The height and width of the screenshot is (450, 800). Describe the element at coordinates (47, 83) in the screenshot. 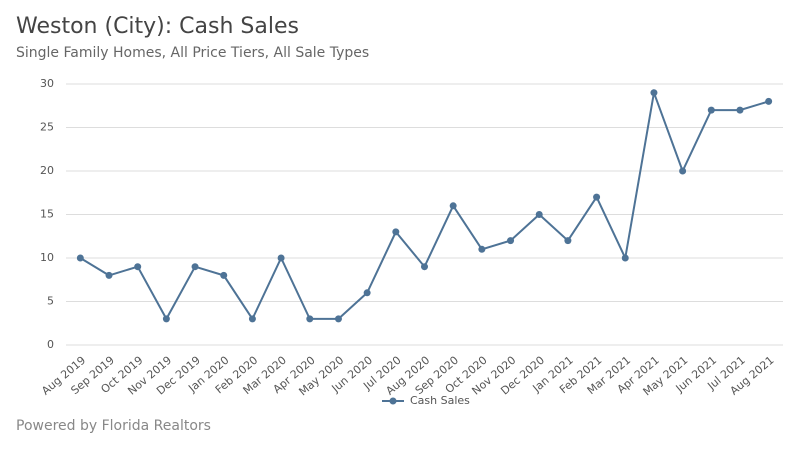

I see `y-tick-label: 30` at that location.